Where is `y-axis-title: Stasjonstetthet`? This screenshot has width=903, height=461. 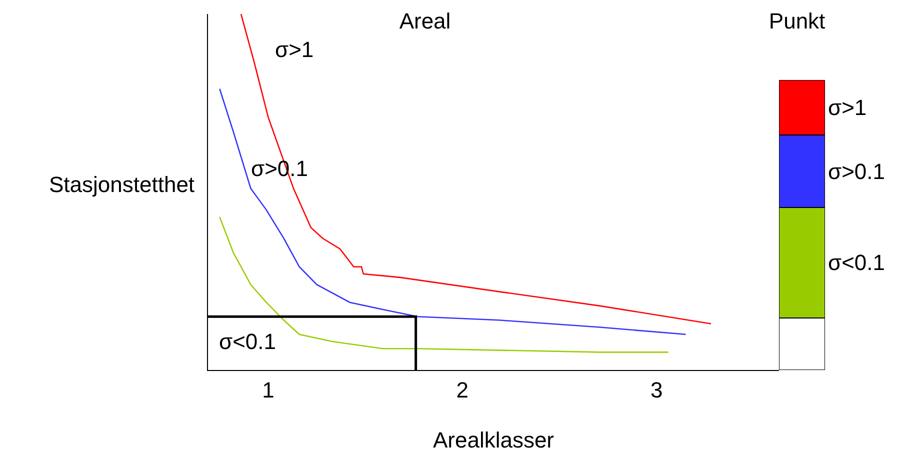
y-axis-title: Stasjonstetthet is located at coordinates (122, 184).